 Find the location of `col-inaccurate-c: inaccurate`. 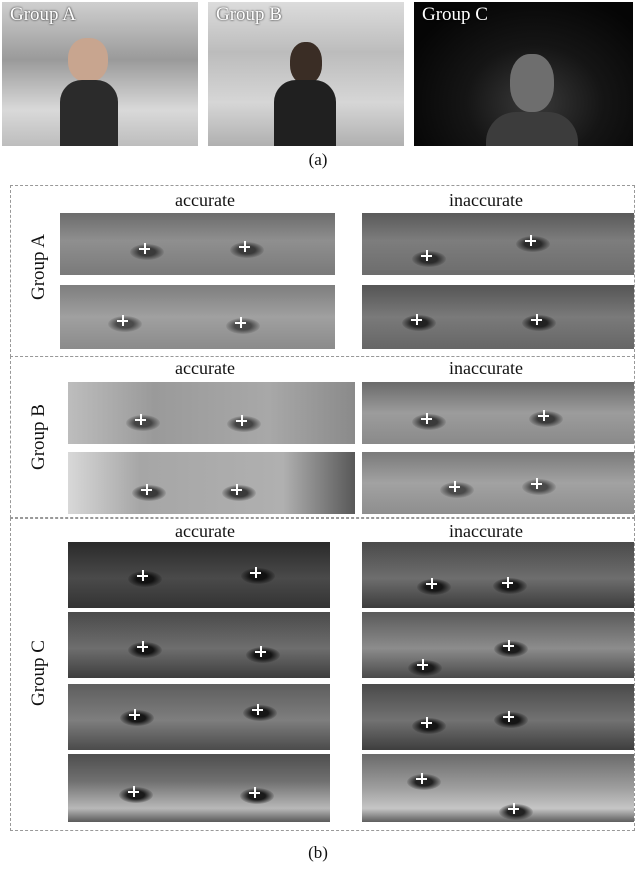

col-inaccurate-c: inaccurate is located at coordinates (486, 531).